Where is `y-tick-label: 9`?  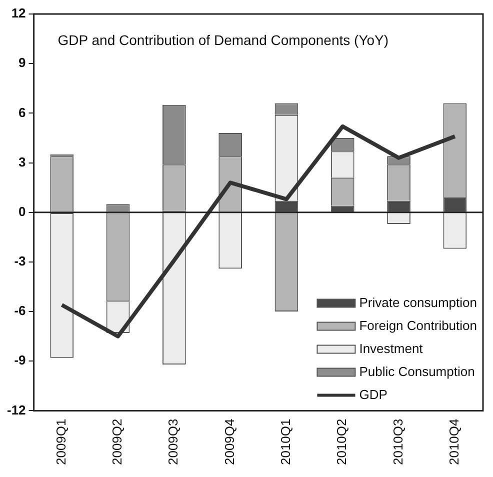 y-tick-label: 9 is located at coordinates (22, 62).